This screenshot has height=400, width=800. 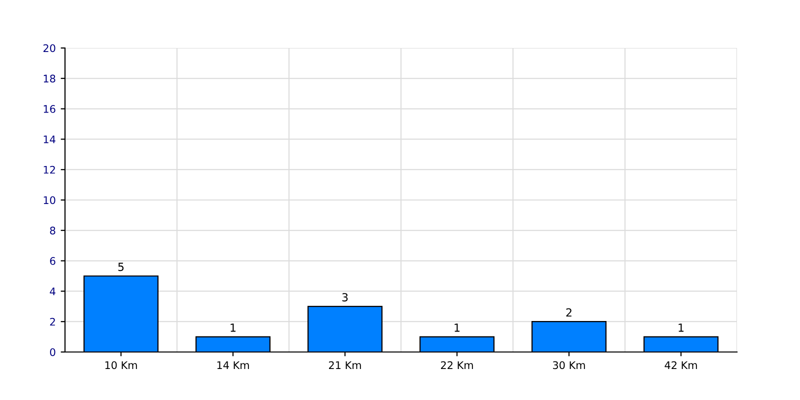 I want to click on y-tick-label: 14, so click(x=50, y=140).